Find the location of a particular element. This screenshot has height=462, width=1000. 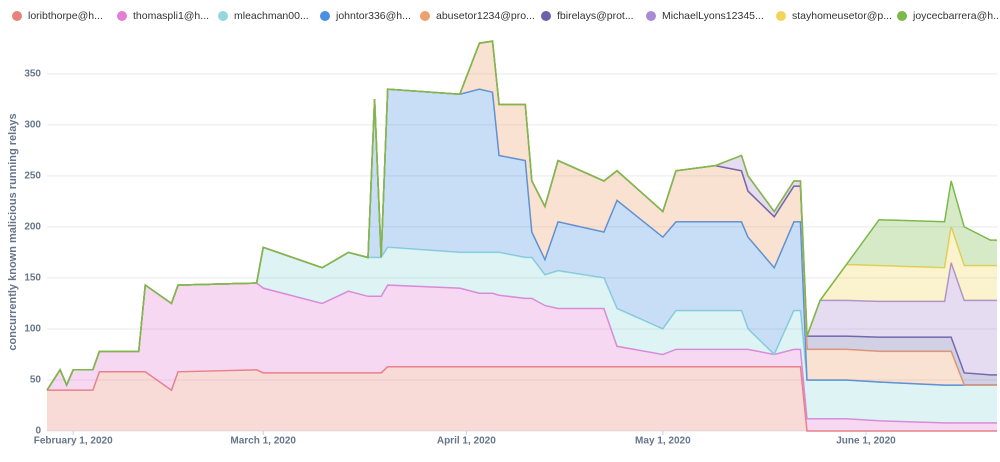

y-tick-label: 50 is located at coordinates (36, 380).